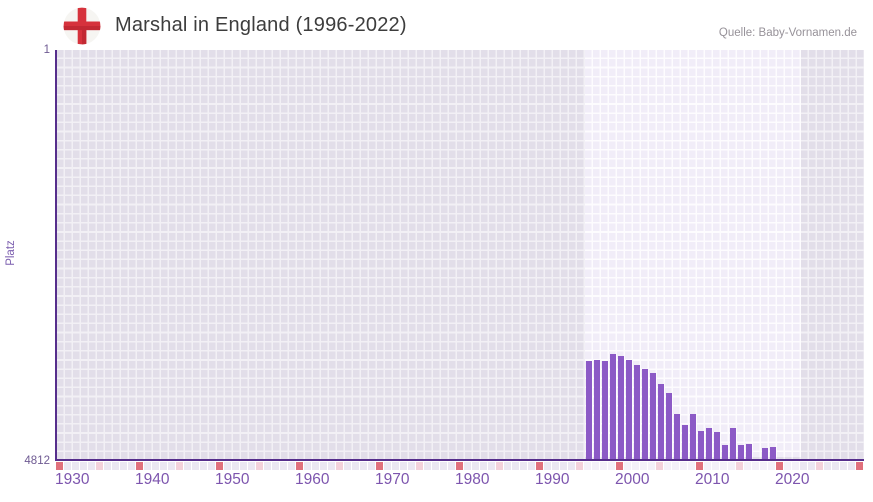  I want to click on year-marker-2004, so click(651, 465).